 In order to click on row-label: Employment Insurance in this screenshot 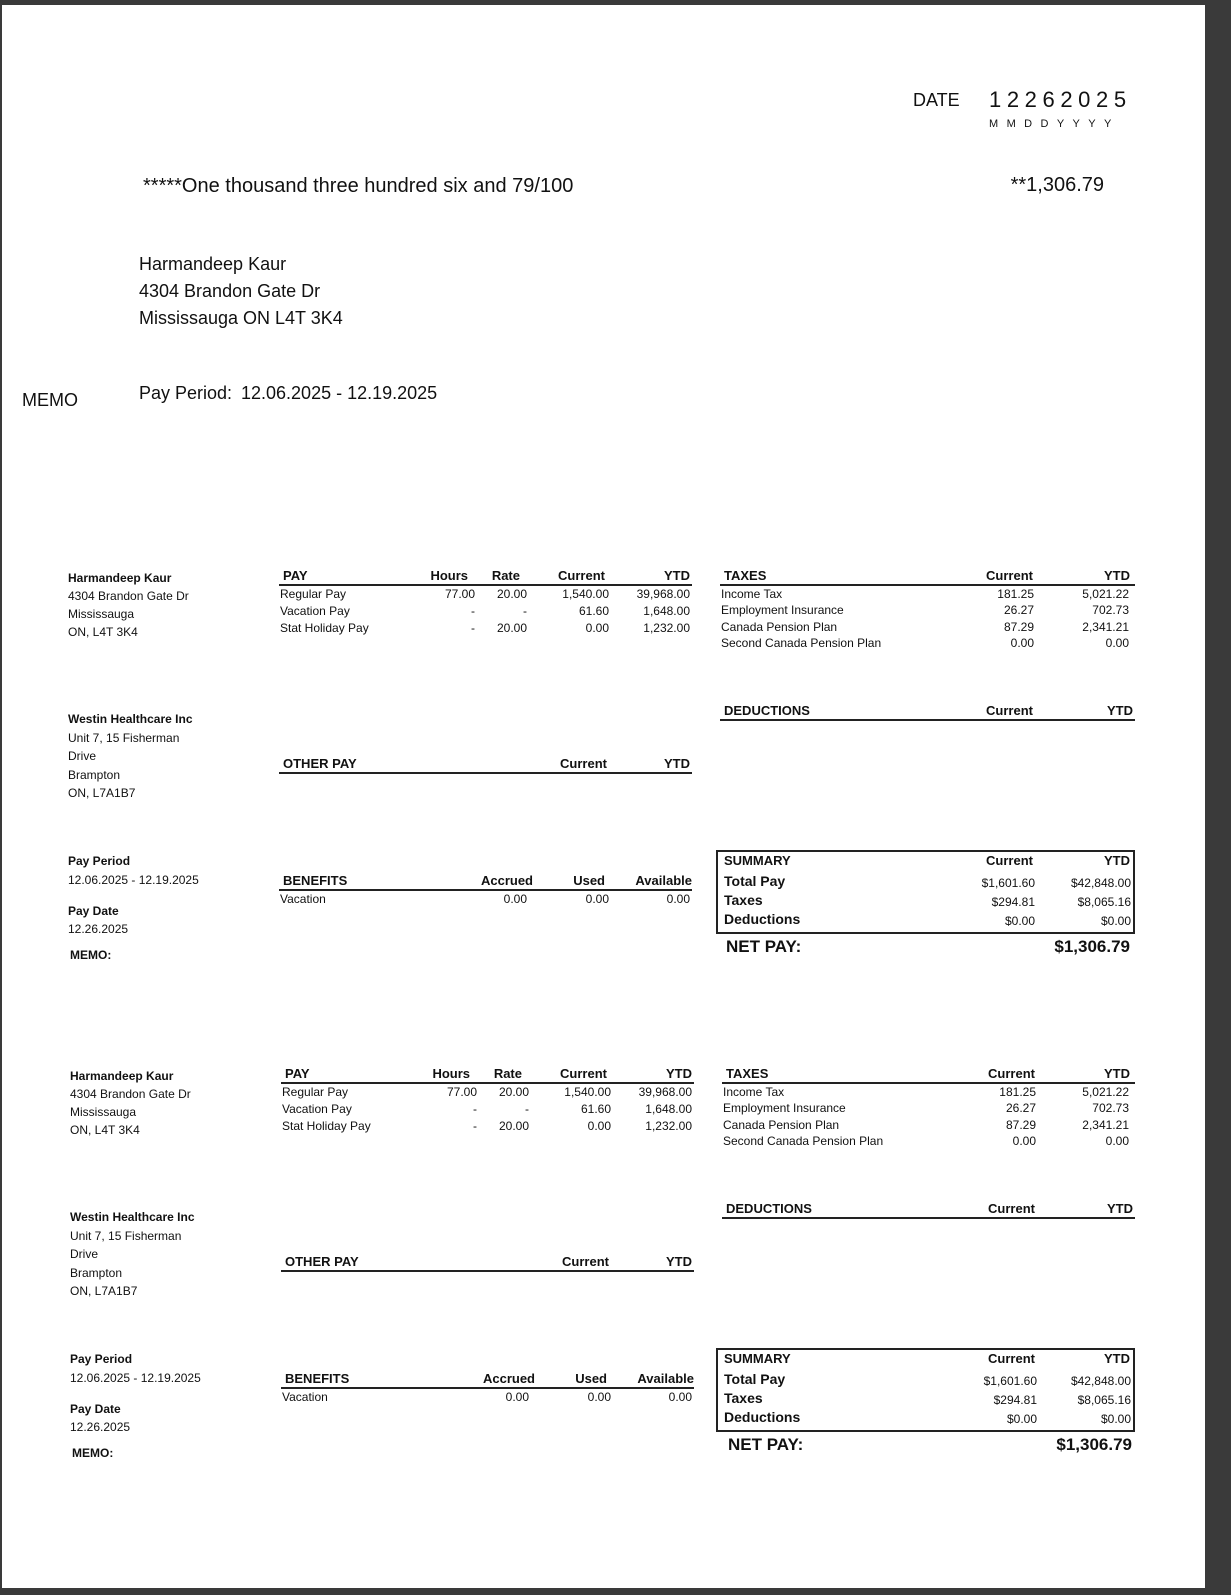, I will do `click(784, 1108)`.